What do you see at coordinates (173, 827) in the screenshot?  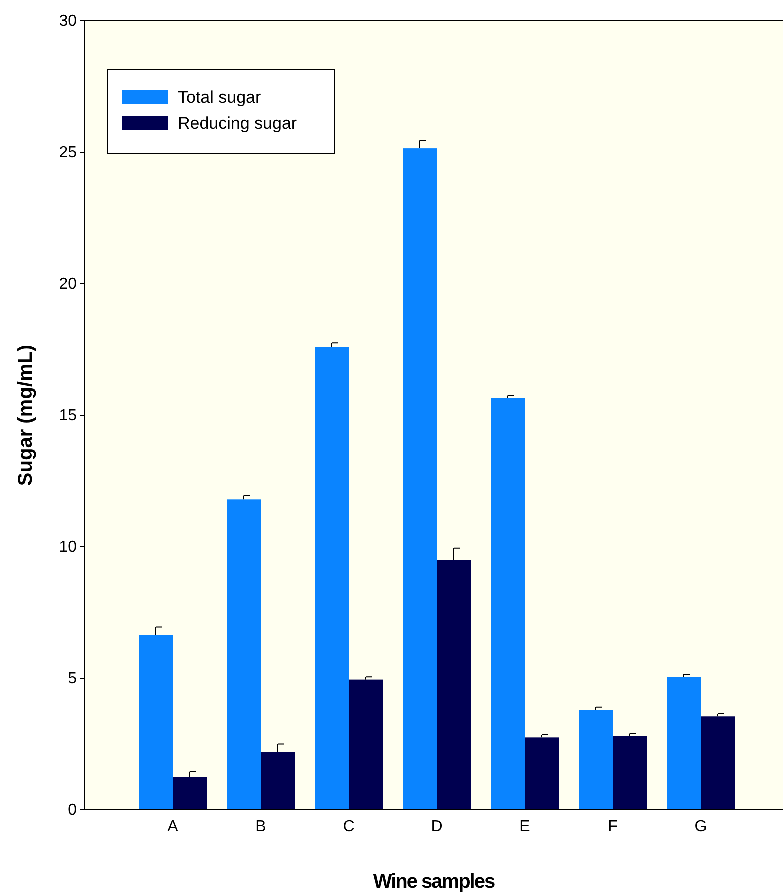 I see `x-tick-label: A` at bounding box center [173, 827].